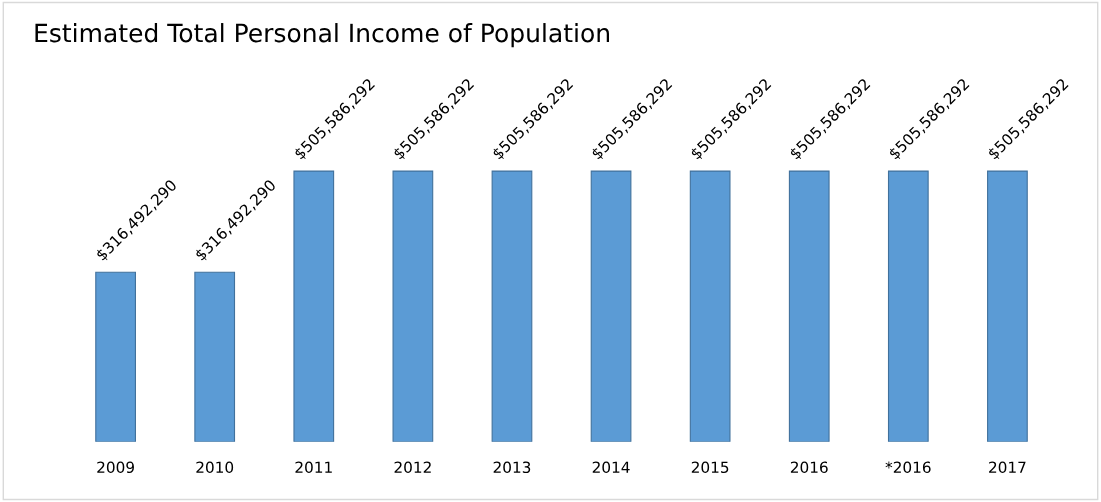 This screenshot has height=502, width=1101. I want to click on x-tick-label: 2017, so click(1007, 467).